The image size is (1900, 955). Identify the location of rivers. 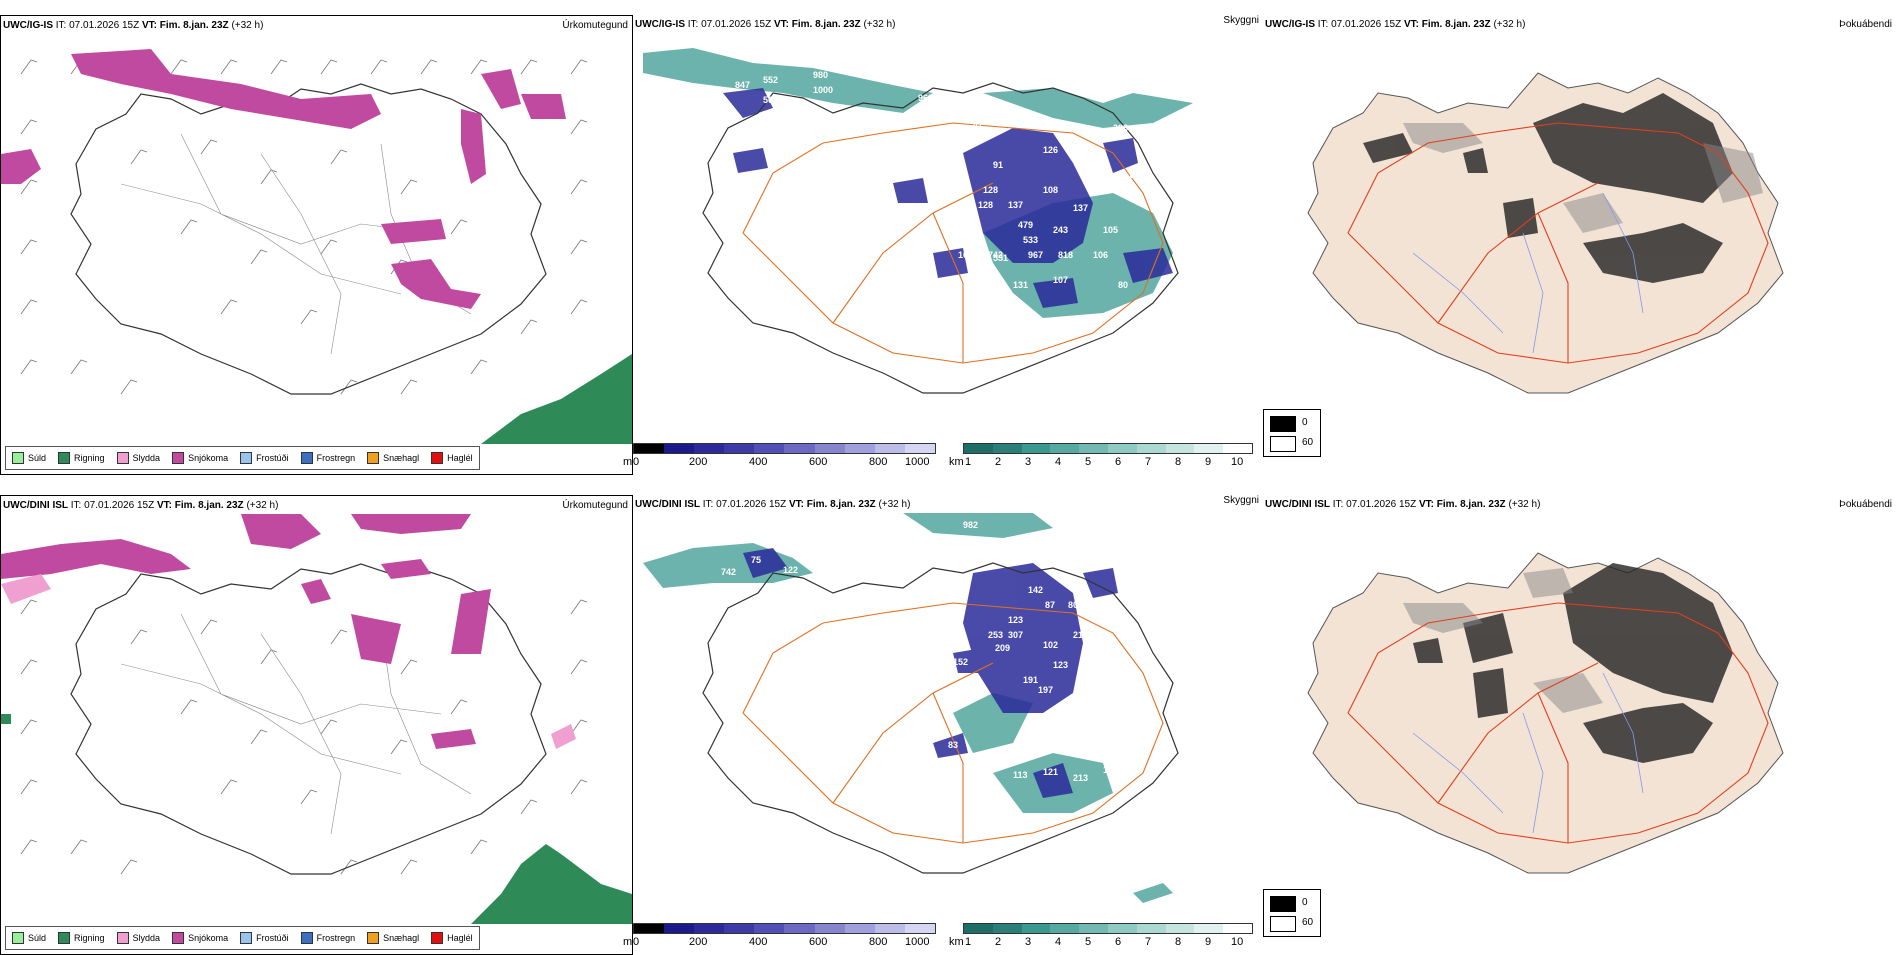
(1528, 273).